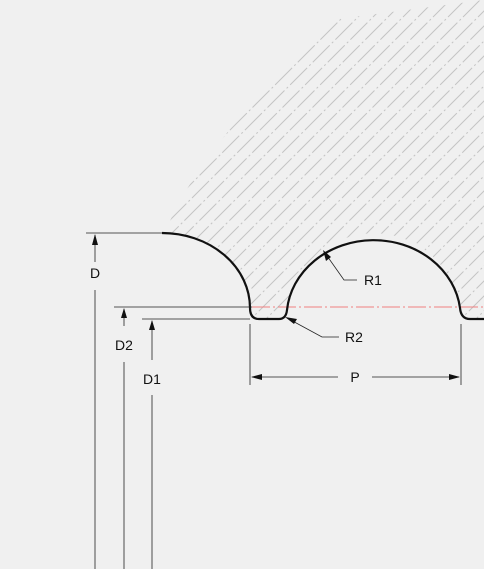 Image resolution: width=484 pixels, height=569 pixels. What do you see at coordinates (373, 280) in the screenshot?
I see `radius-label-r1: R1` at bounding box center [373, 280].